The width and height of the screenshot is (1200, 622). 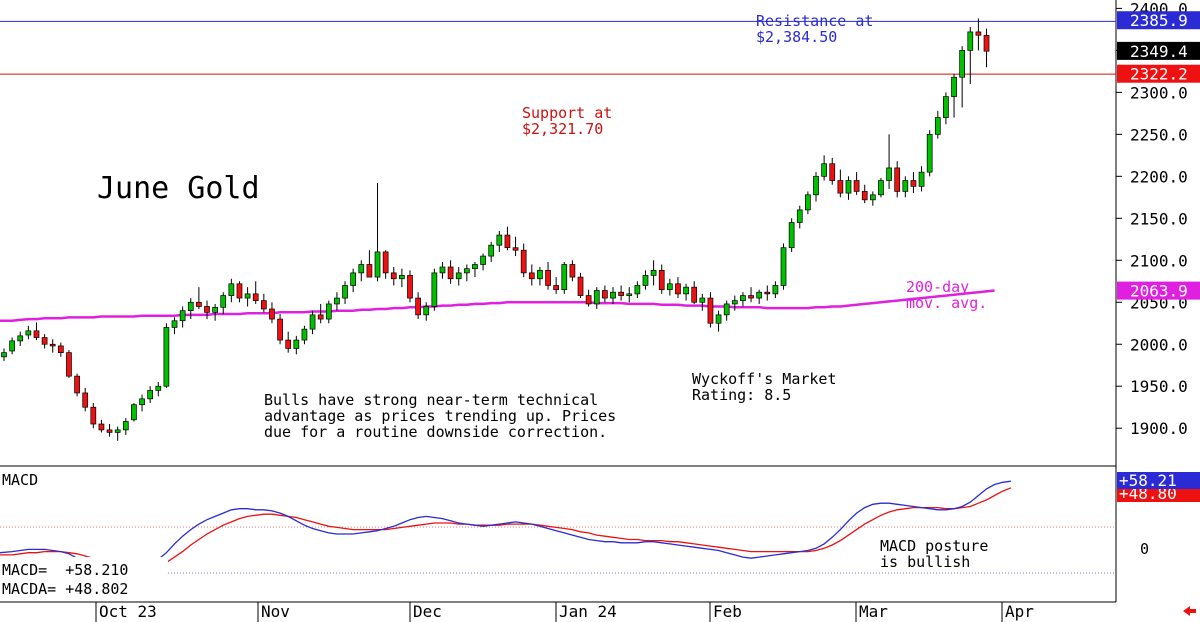 I want to click on price-box-last: 2349.4, so click(x=1158, y=51).